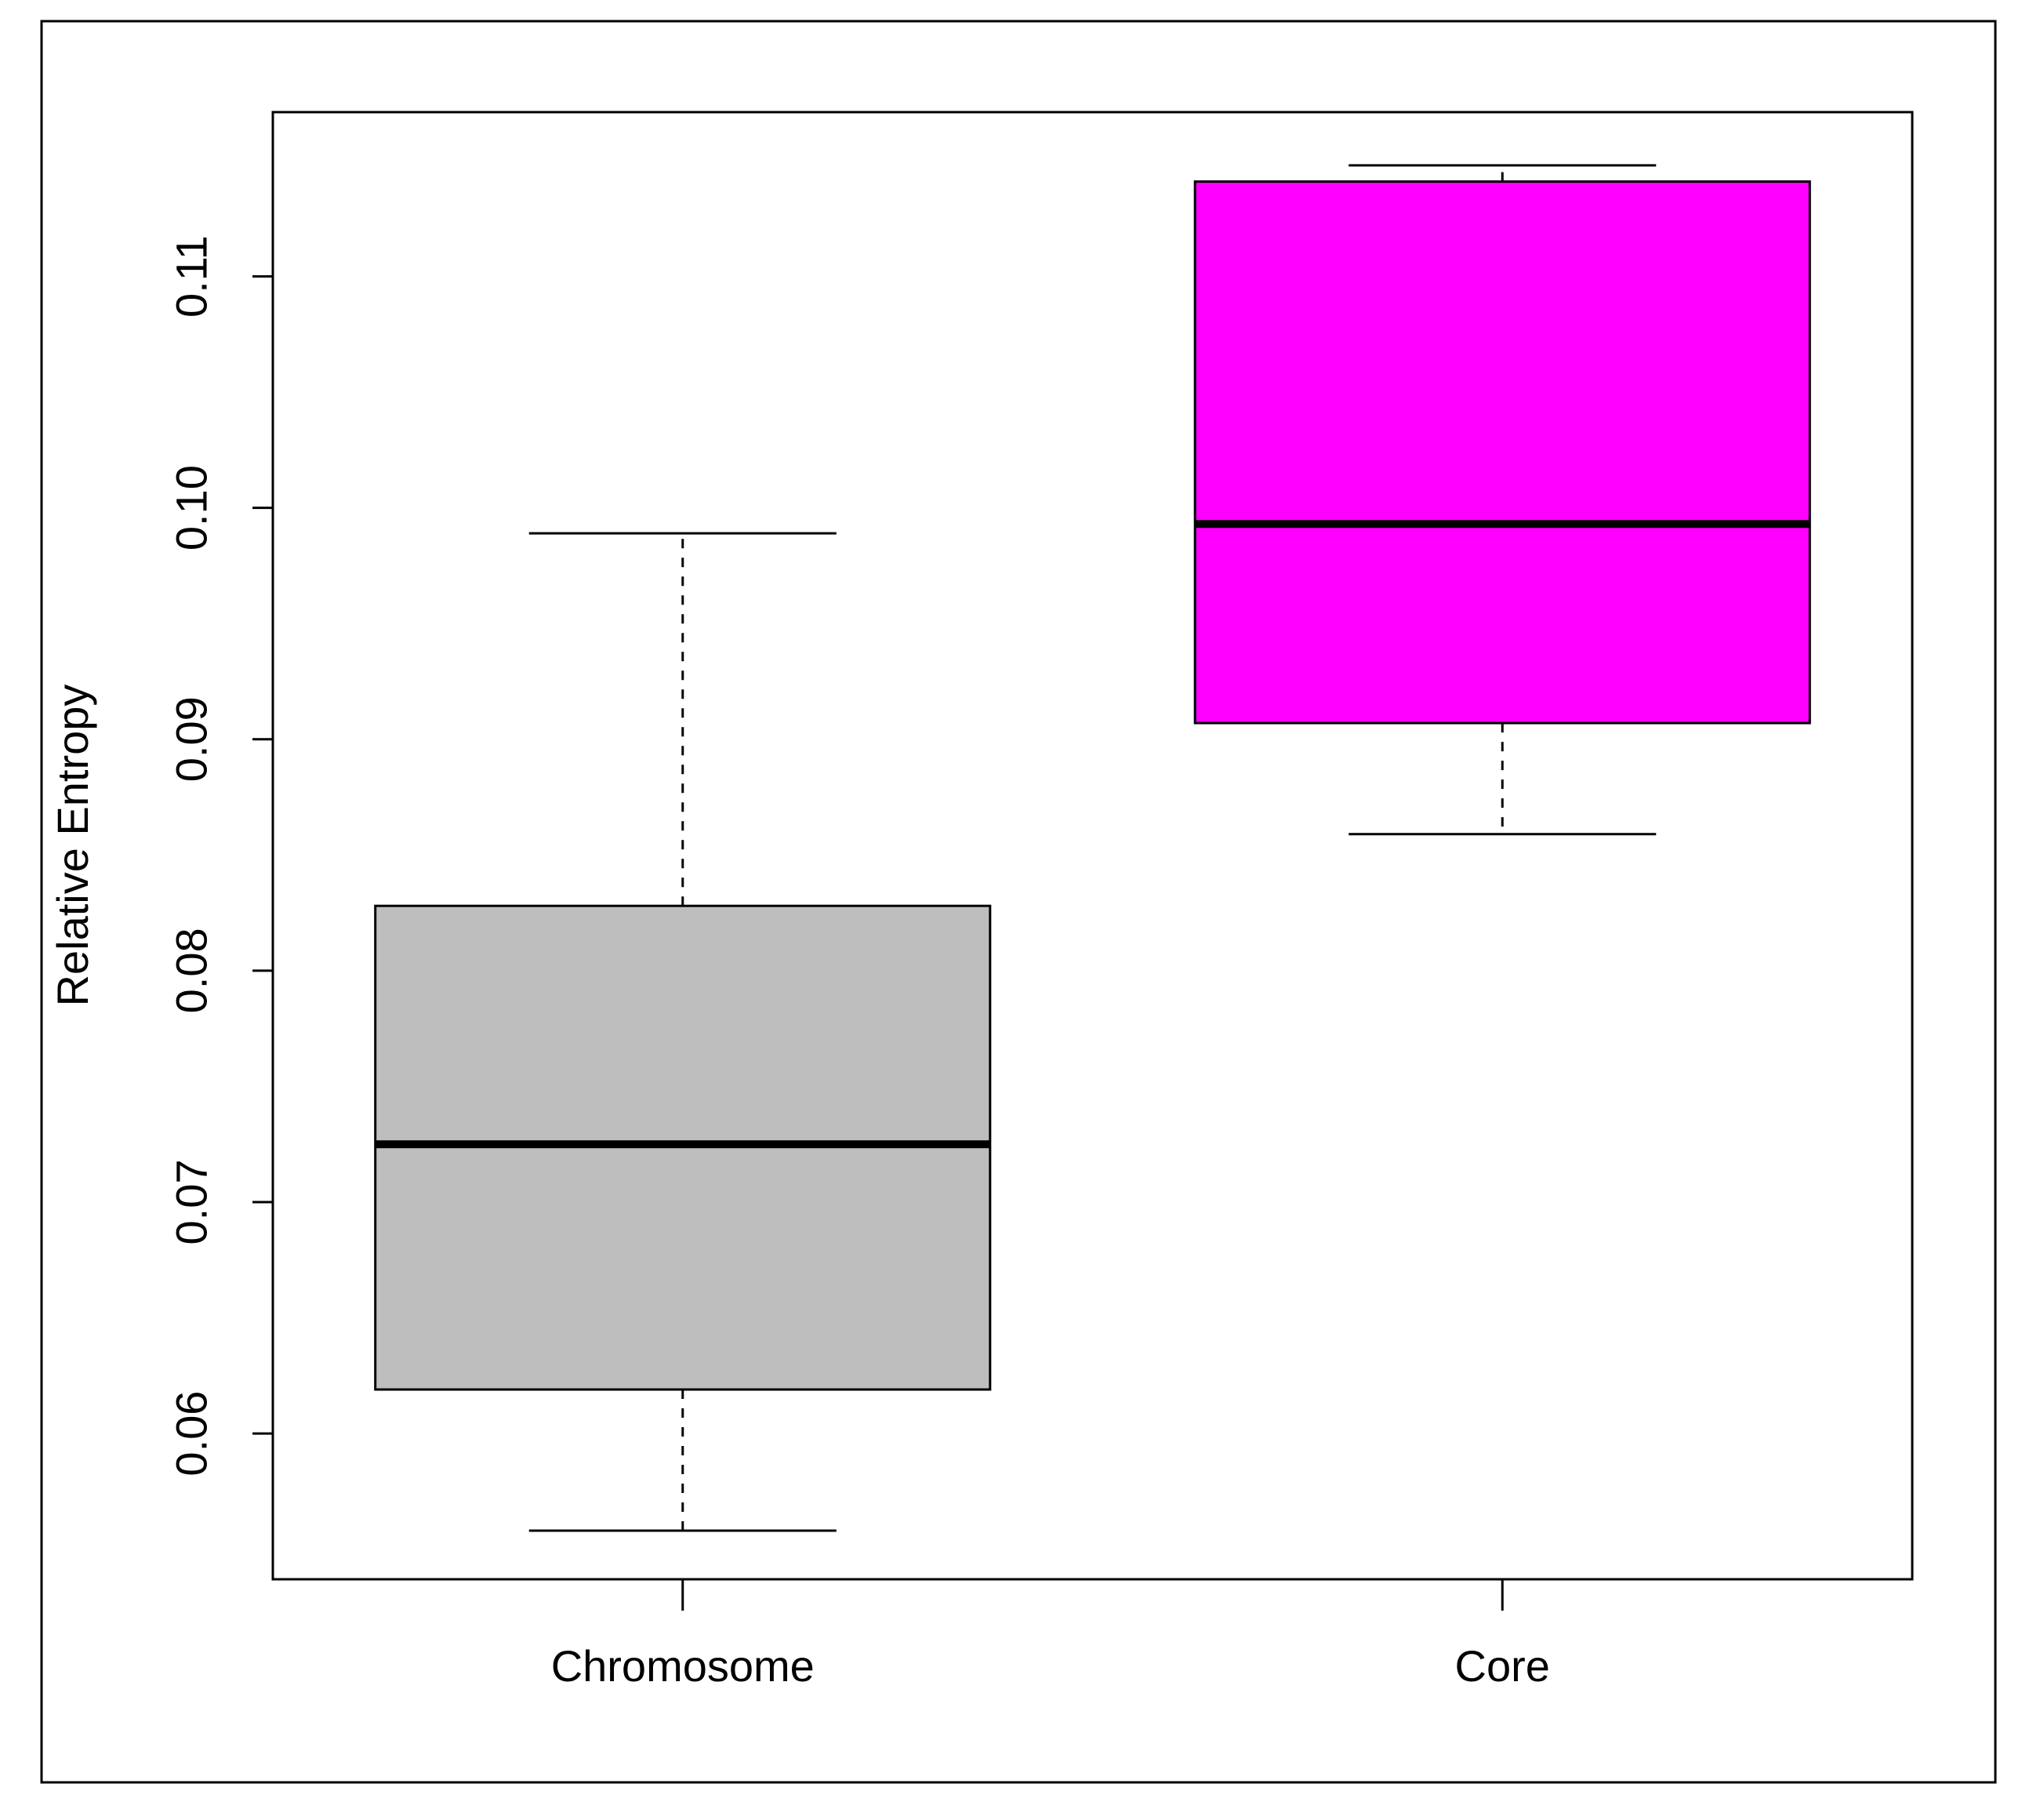 This screenshot has width=2022, height=1820. I want to click on y-tick-label-4: 0.10, so click(191, 507).